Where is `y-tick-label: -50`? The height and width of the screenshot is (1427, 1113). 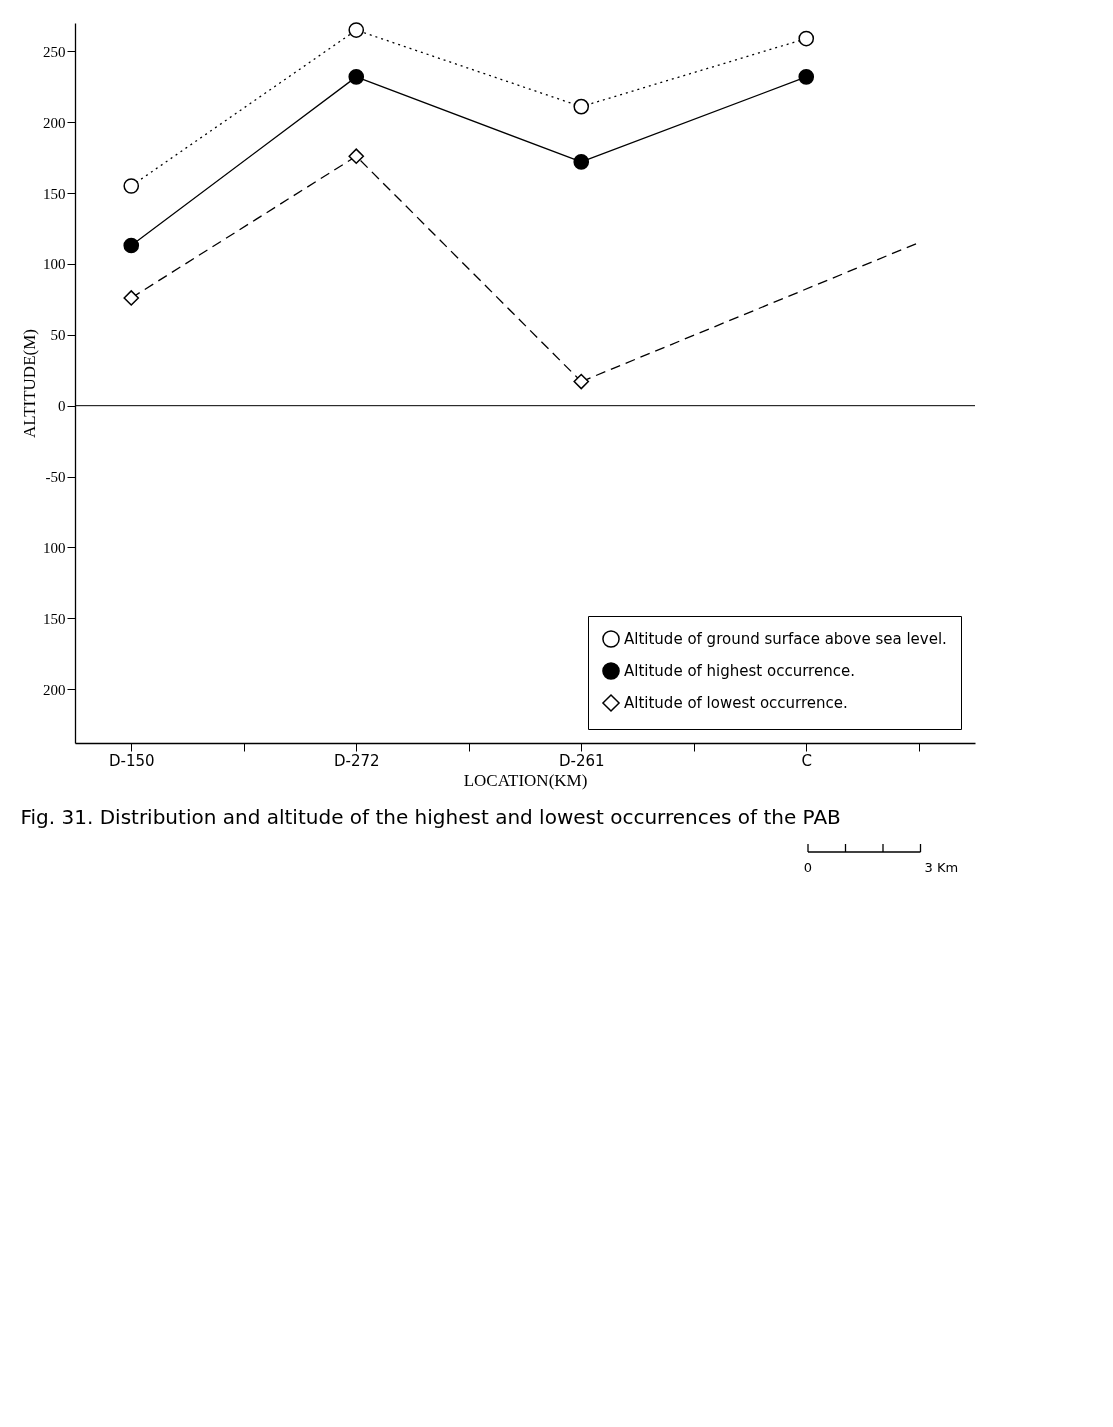 y-tick-label: -50 is located at coordinates (55, 477).